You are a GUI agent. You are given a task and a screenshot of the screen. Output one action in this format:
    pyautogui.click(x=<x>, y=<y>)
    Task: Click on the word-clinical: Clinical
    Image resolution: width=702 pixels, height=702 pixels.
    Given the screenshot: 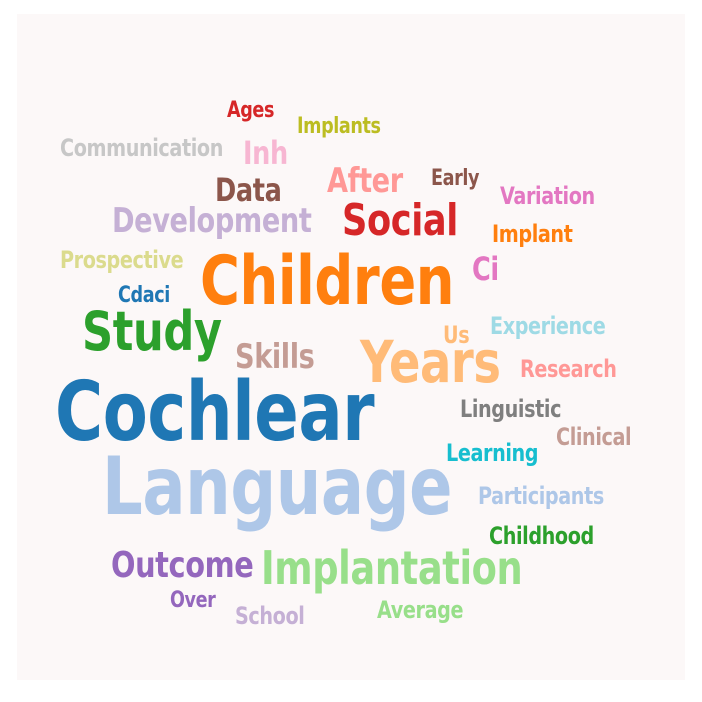 What is the action you would take?
    pyautogui.click(x=594, y=437)
    